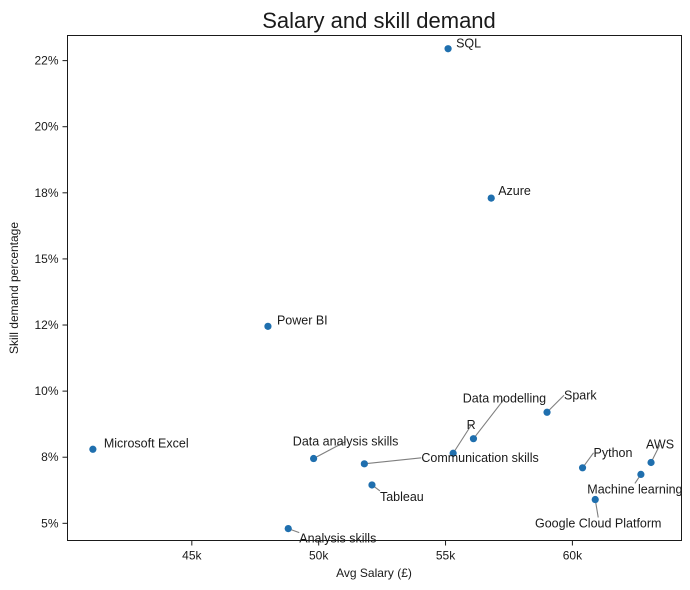  What do you see at coordinates (651, 462) in the screenshot?
I see `point-aws` at bounding box center [651, 462].